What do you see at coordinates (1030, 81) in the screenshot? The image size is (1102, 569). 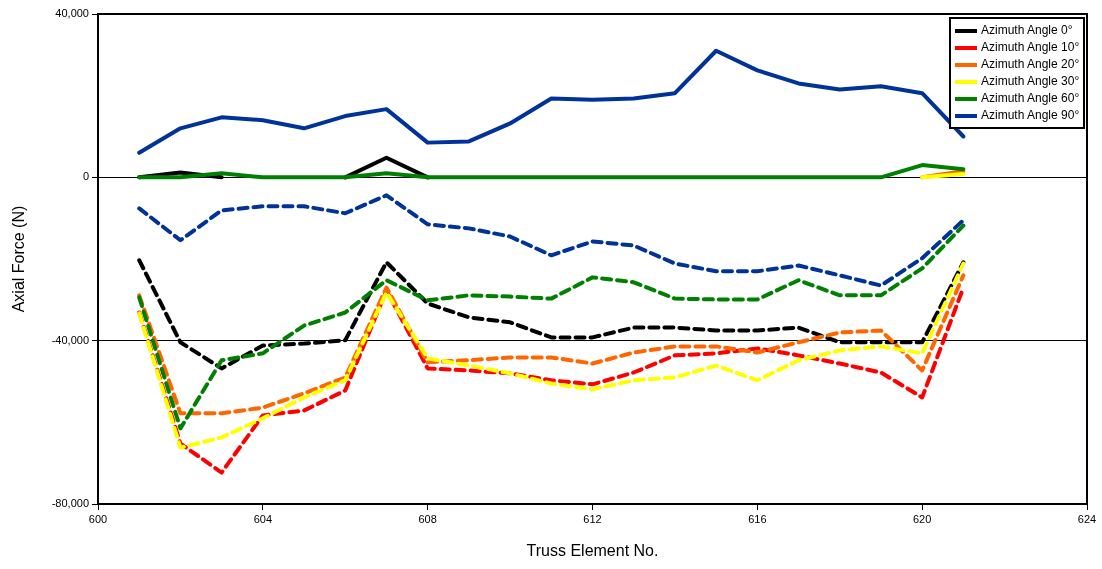 I see `legend-label: Azimuth Angle 30°` at bounding box center [1030, 81].